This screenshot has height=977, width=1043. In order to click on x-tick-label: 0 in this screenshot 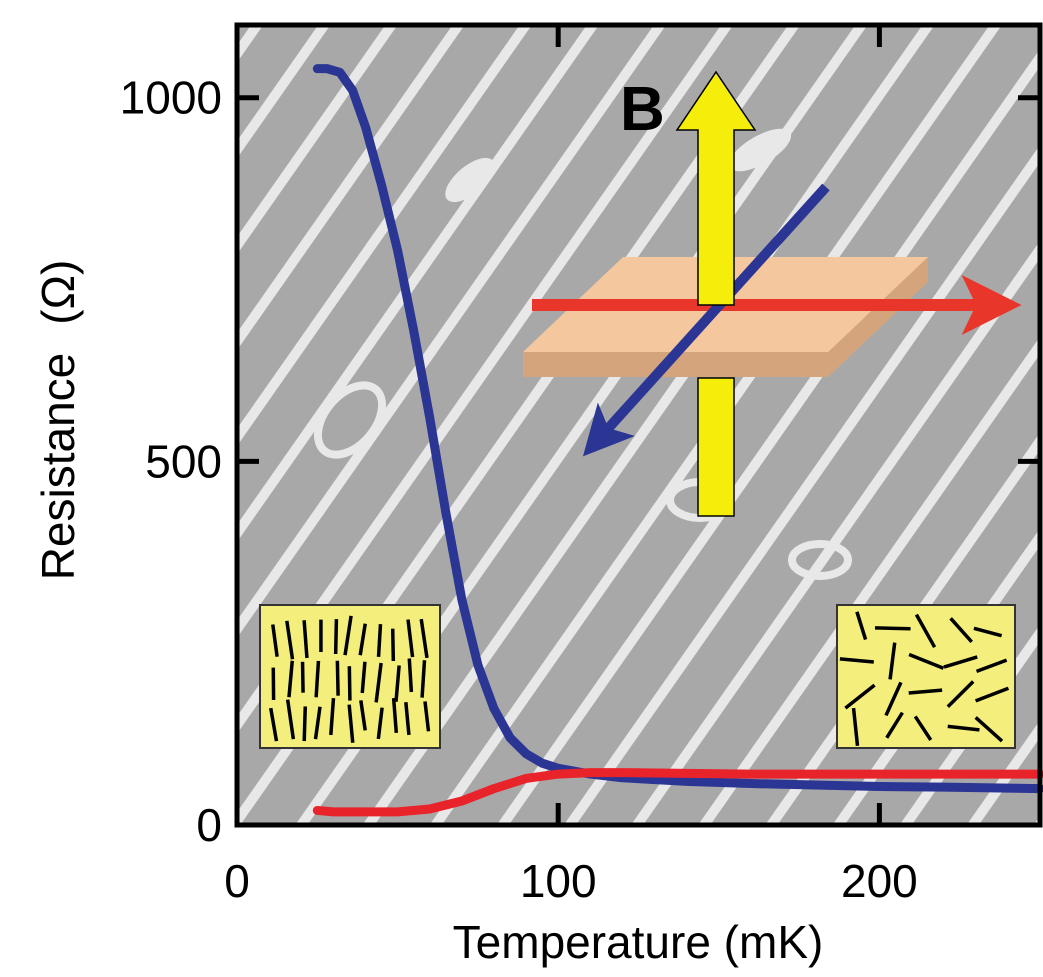, I will do `click(237, 881)`.